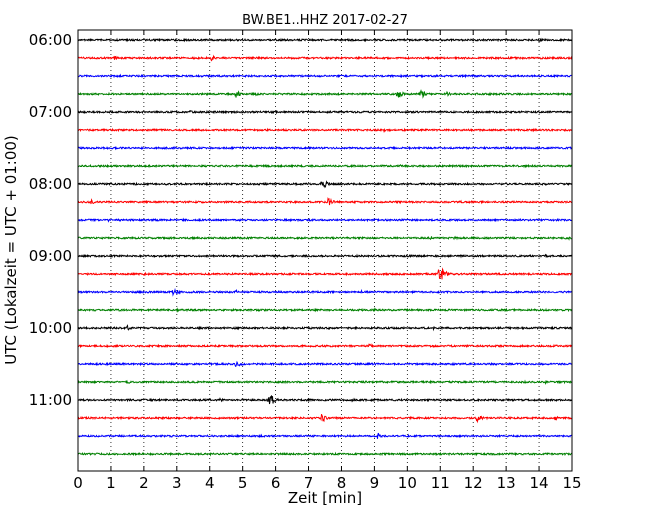  What do you see at coordinates (50, 40) in the screenshot?
I see `y-tick-label: 06:00` at bounding box center [50, 40].